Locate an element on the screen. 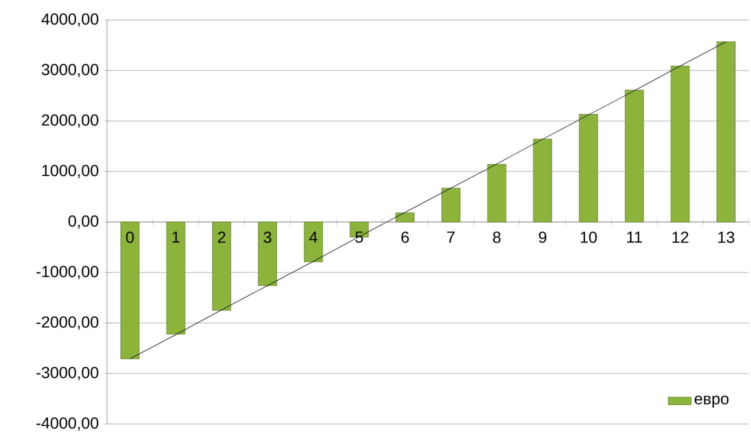 The width and height of the screenshot is (751, 435). y-tick-label: 2000,00 is located at coordinates (70, 121).